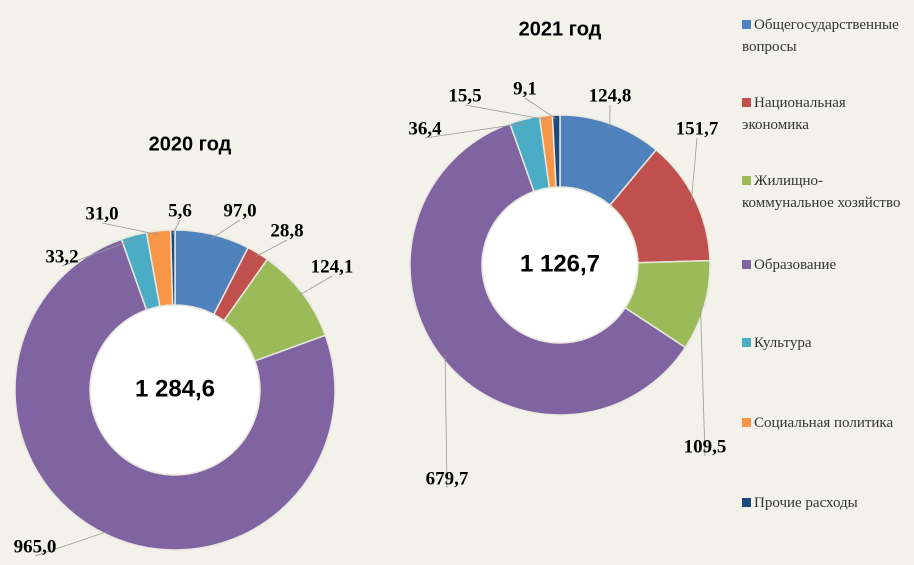  I want to click on legend-label: Жилищно-коммунальное хозяйство, so click(821, 192).